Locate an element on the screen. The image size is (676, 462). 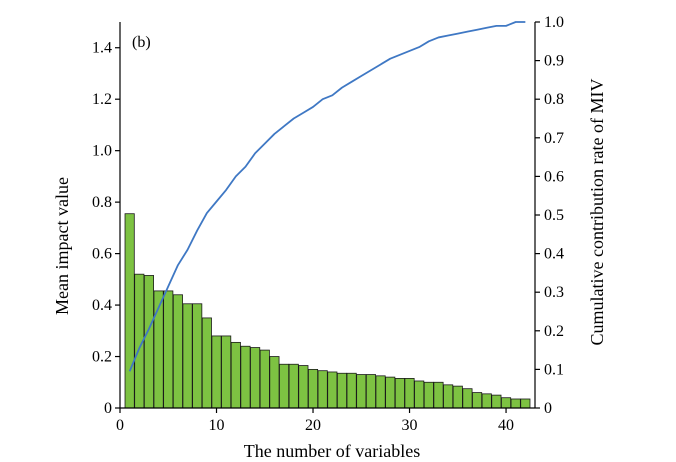
x-tick-label: 30 is located at coordinates (410, 425).